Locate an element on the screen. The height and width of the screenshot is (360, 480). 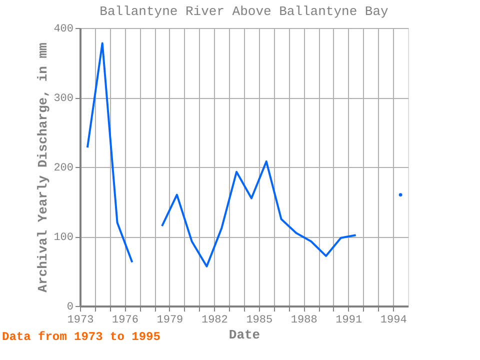
chart-title: Ballantyne River Above Ballantyne Bay is located at coordinates (244, 11).